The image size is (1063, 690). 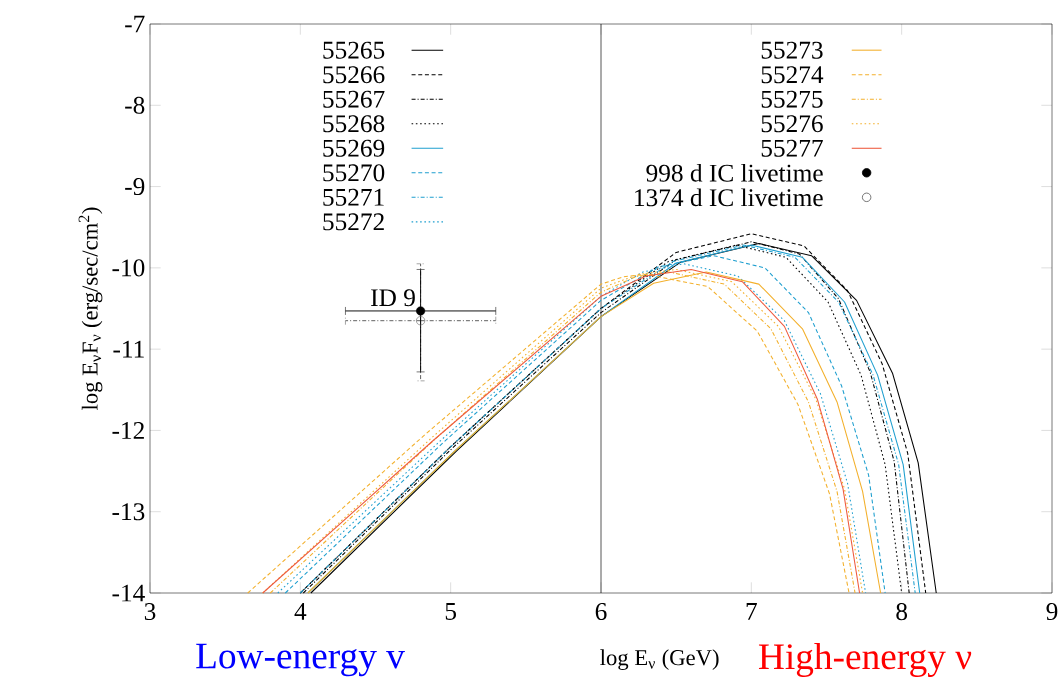 I want to click on y-axis-title: log E$_{ν}$F$_{ν}$ (erg/sec/cm$^{2}$), so click(x=90, y=308).